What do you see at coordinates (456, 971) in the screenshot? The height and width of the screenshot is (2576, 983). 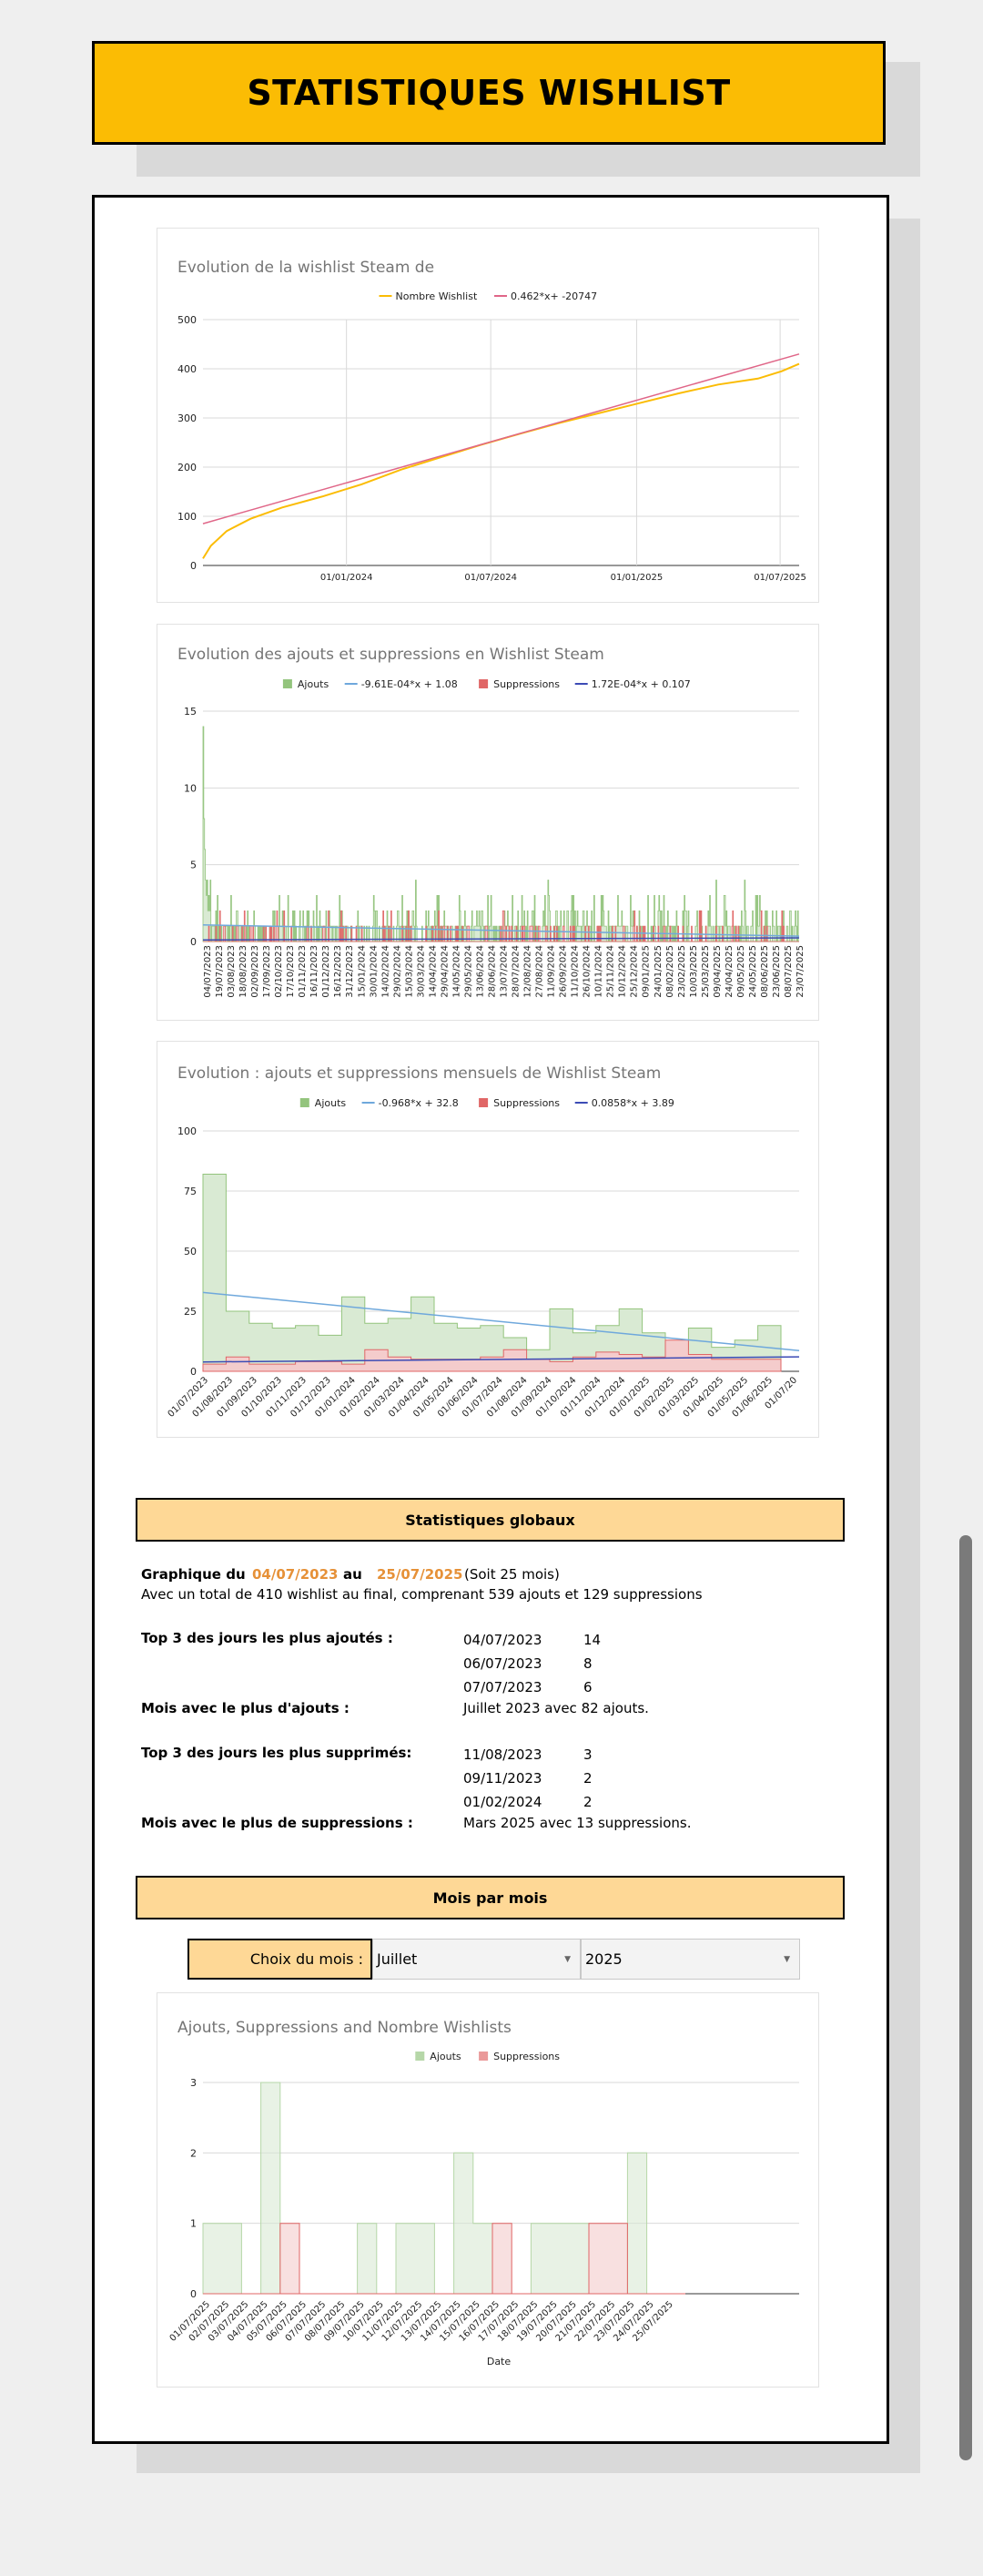 I see `x-tick-label: 14/05/2024` at bounding box center [456, 971].